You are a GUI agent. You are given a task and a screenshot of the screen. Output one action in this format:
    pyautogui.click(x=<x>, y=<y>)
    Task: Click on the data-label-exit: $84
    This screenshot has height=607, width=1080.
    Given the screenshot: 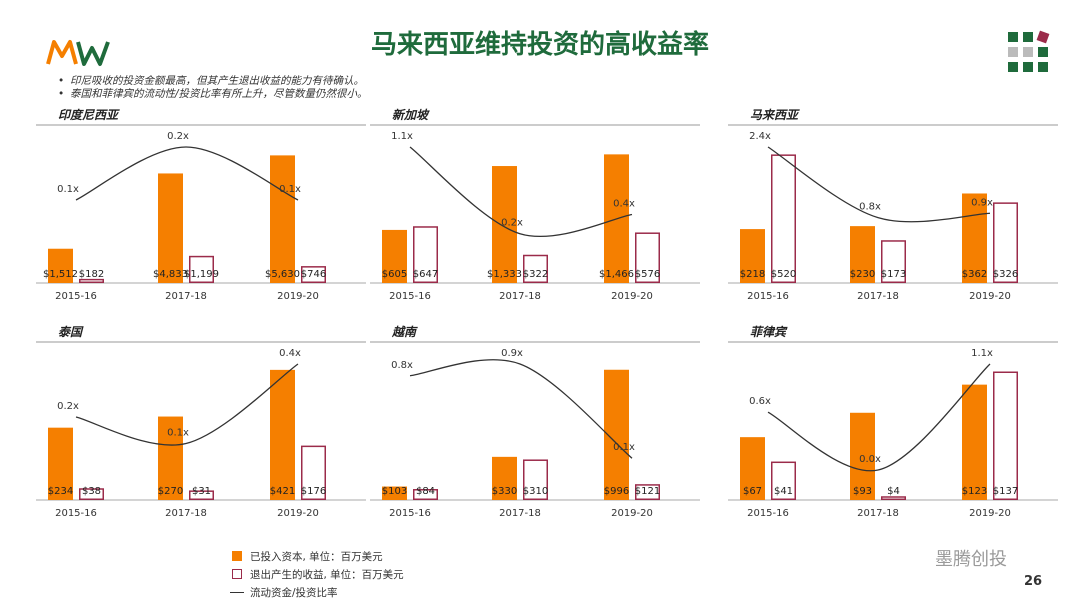 What is the action you would take?
    pyautogui.click(x=425, y=491)
    